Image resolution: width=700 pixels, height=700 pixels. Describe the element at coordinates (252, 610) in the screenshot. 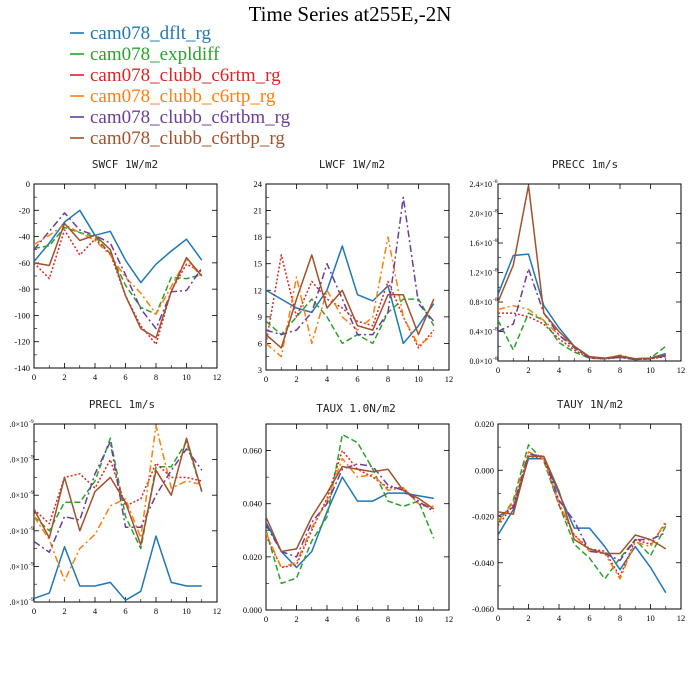

I see `y-tick-label: 0.000` at that location.